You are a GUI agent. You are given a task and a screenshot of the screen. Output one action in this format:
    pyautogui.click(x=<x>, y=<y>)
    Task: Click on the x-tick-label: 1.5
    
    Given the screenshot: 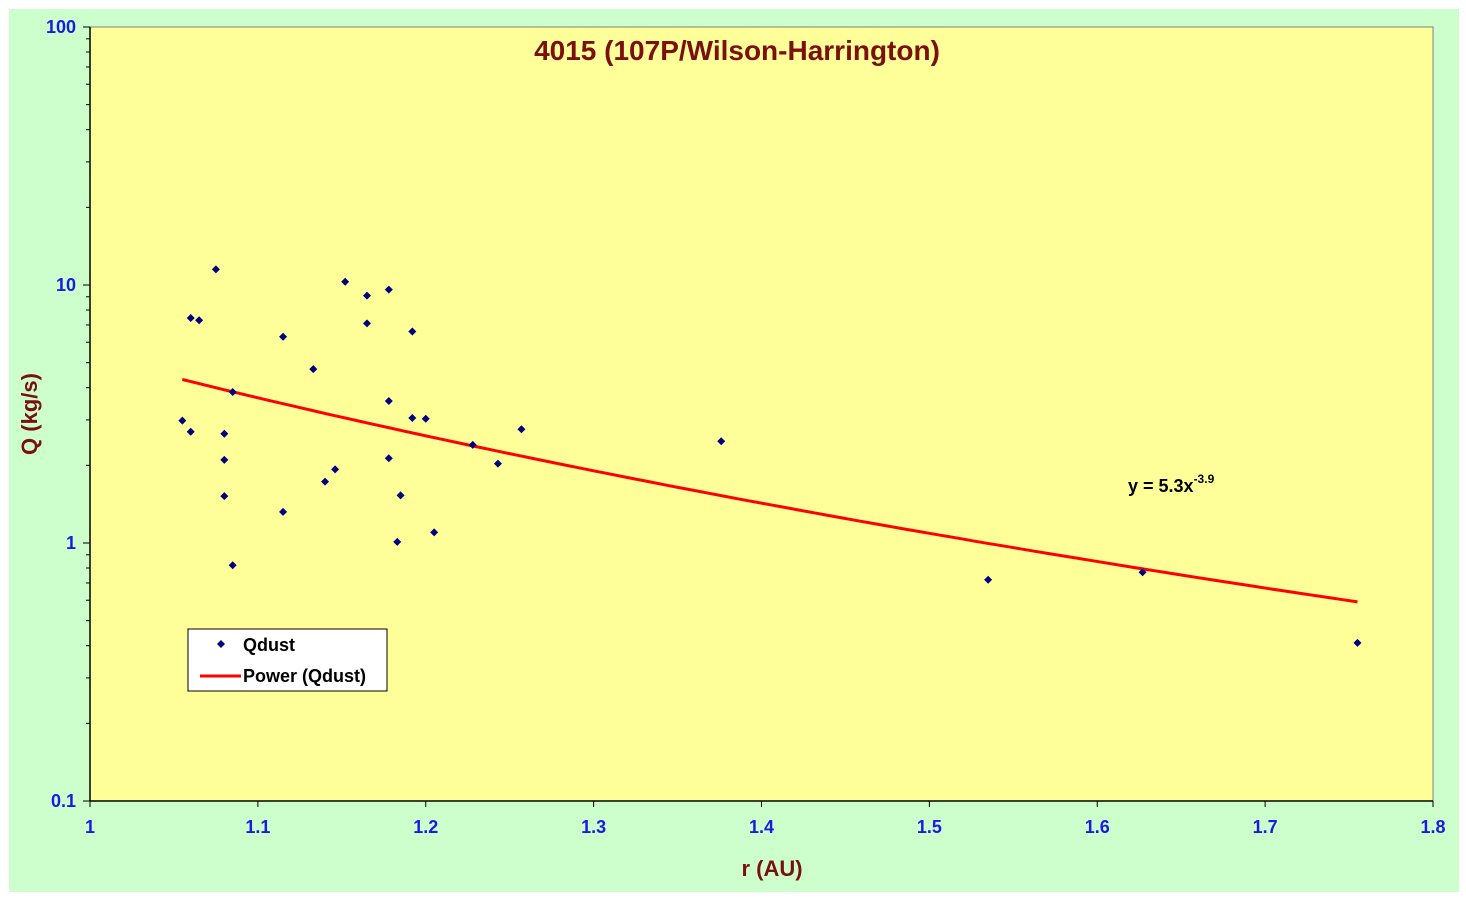 What is the action you would take?
    pyautogui.click(x=929, y=827)
    